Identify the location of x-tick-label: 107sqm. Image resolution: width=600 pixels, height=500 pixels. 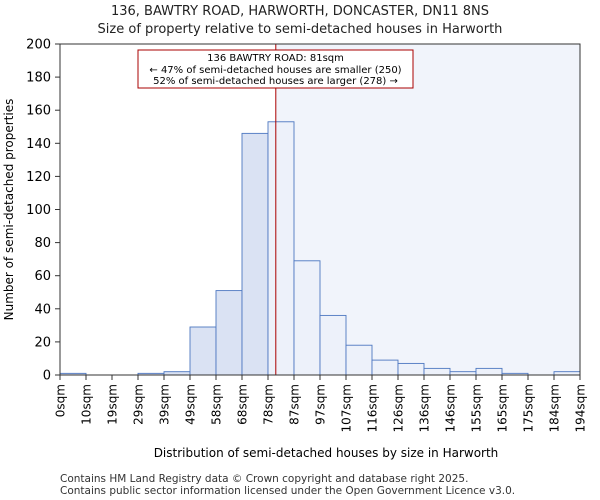
(347, 408).